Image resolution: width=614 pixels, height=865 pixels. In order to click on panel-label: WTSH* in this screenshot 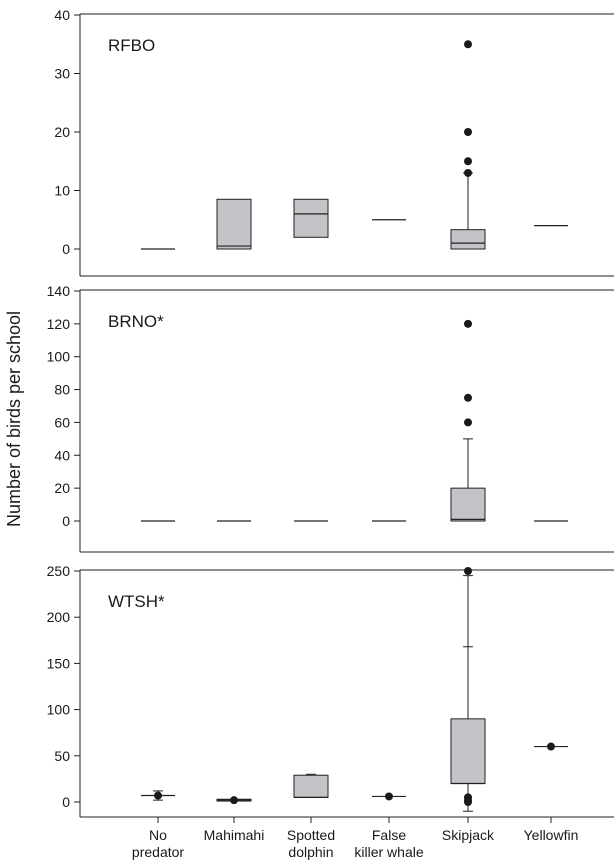, I will do `click(136, 601)`.